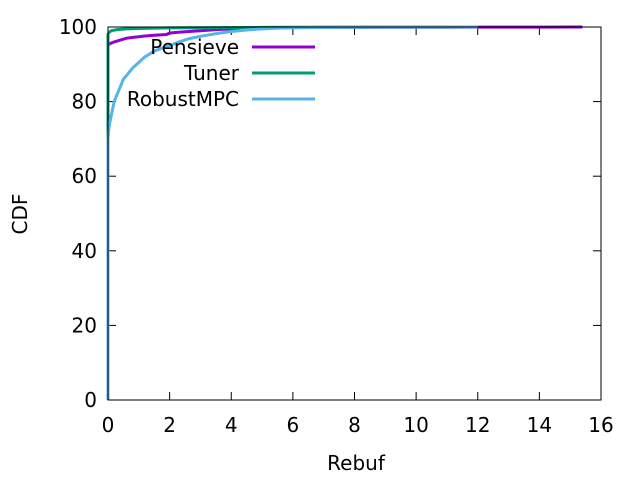 The width and height of the screenshot is (640, 480). What do you see at coordinates (84, 251) in the screenshot?
I see `y-tick-label-2: 40` at bounding box center [84, 251].